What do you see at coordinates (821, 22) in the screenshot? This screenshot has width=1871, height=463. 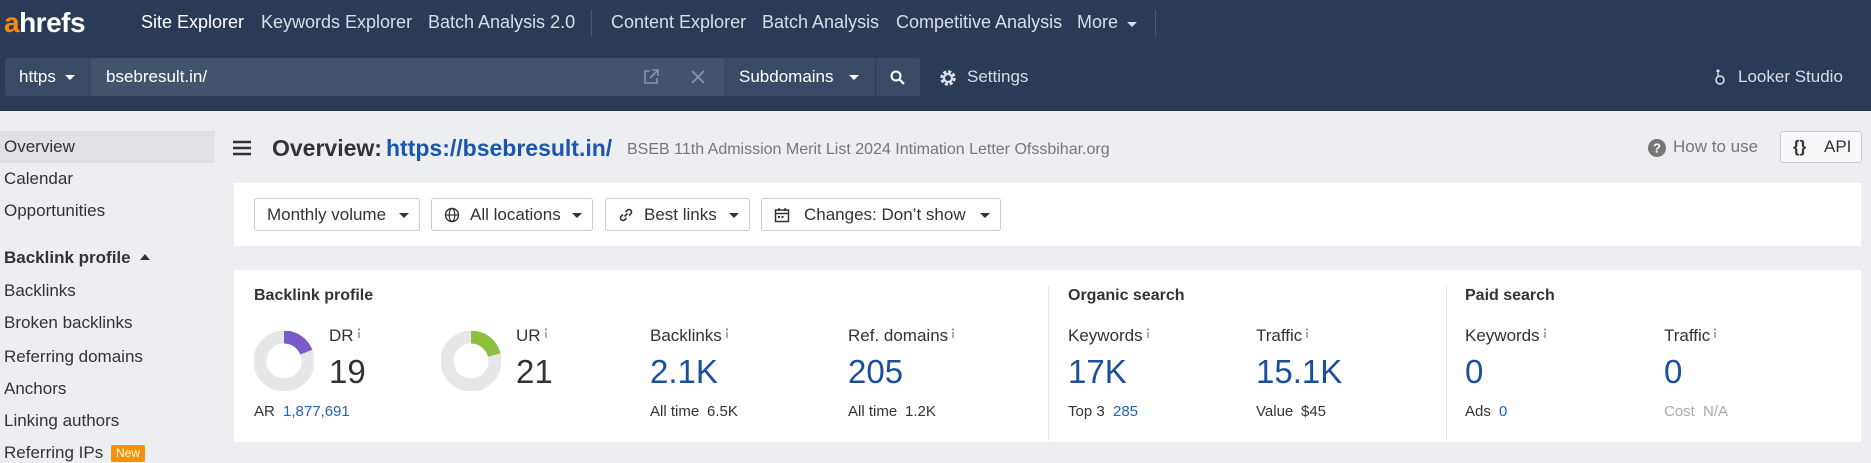 I see `nav-item: Batch Analysis` at bounding box center [821, 22].